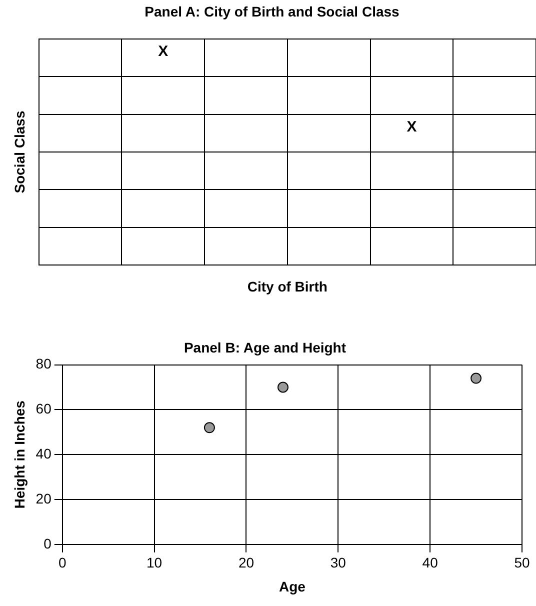 The width and height of the screenshot is (536, 606). I want to click on x-tick-label: 20, so click(246, 562).